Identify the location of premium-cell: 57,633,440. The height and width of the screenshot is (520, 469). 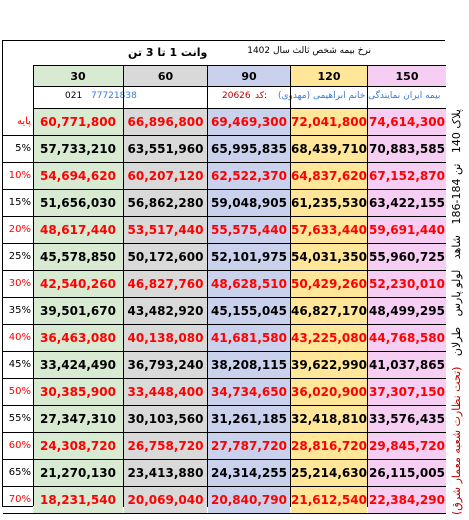
(329, 230).